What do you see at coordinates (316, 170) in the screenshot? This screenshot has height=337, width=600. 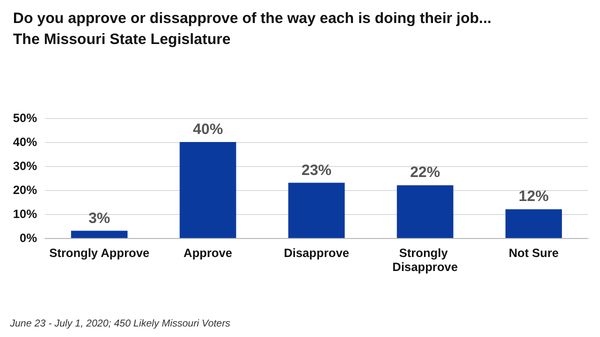 I see `data-label: 23%` at bounding box center [316, 170].